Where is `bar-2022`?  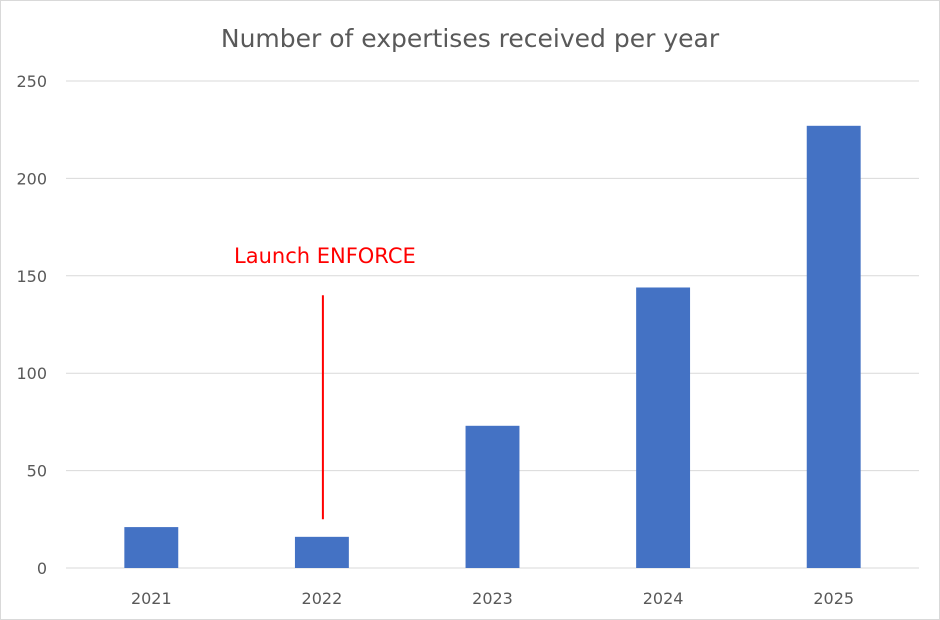
bar-2022 is located at coordinates (321, 552).